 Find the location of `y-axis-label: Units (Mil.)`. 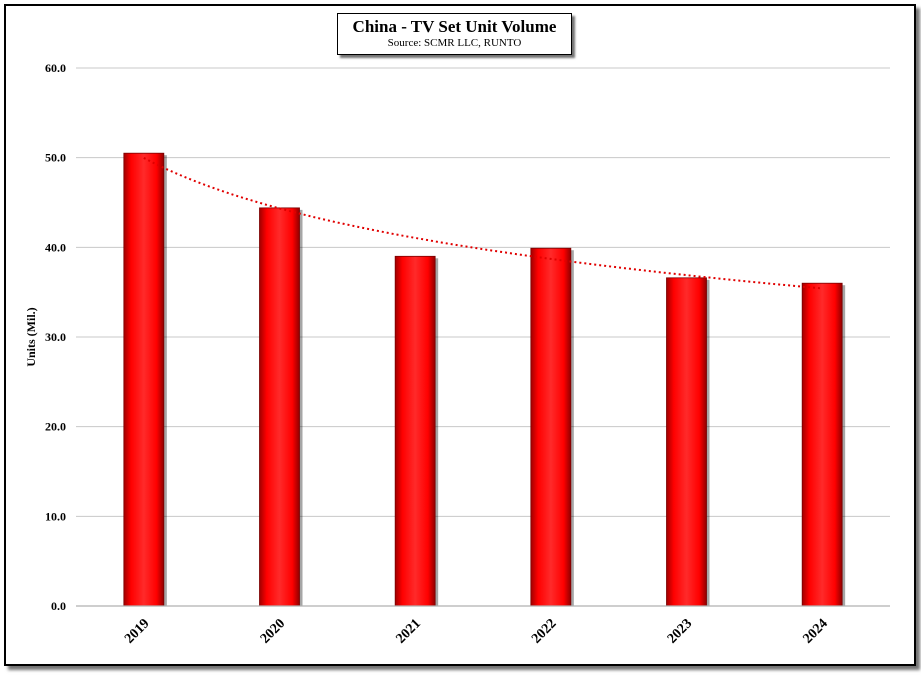

y-axis-label: Units (Mil.) is located at coordinates (31, 336).